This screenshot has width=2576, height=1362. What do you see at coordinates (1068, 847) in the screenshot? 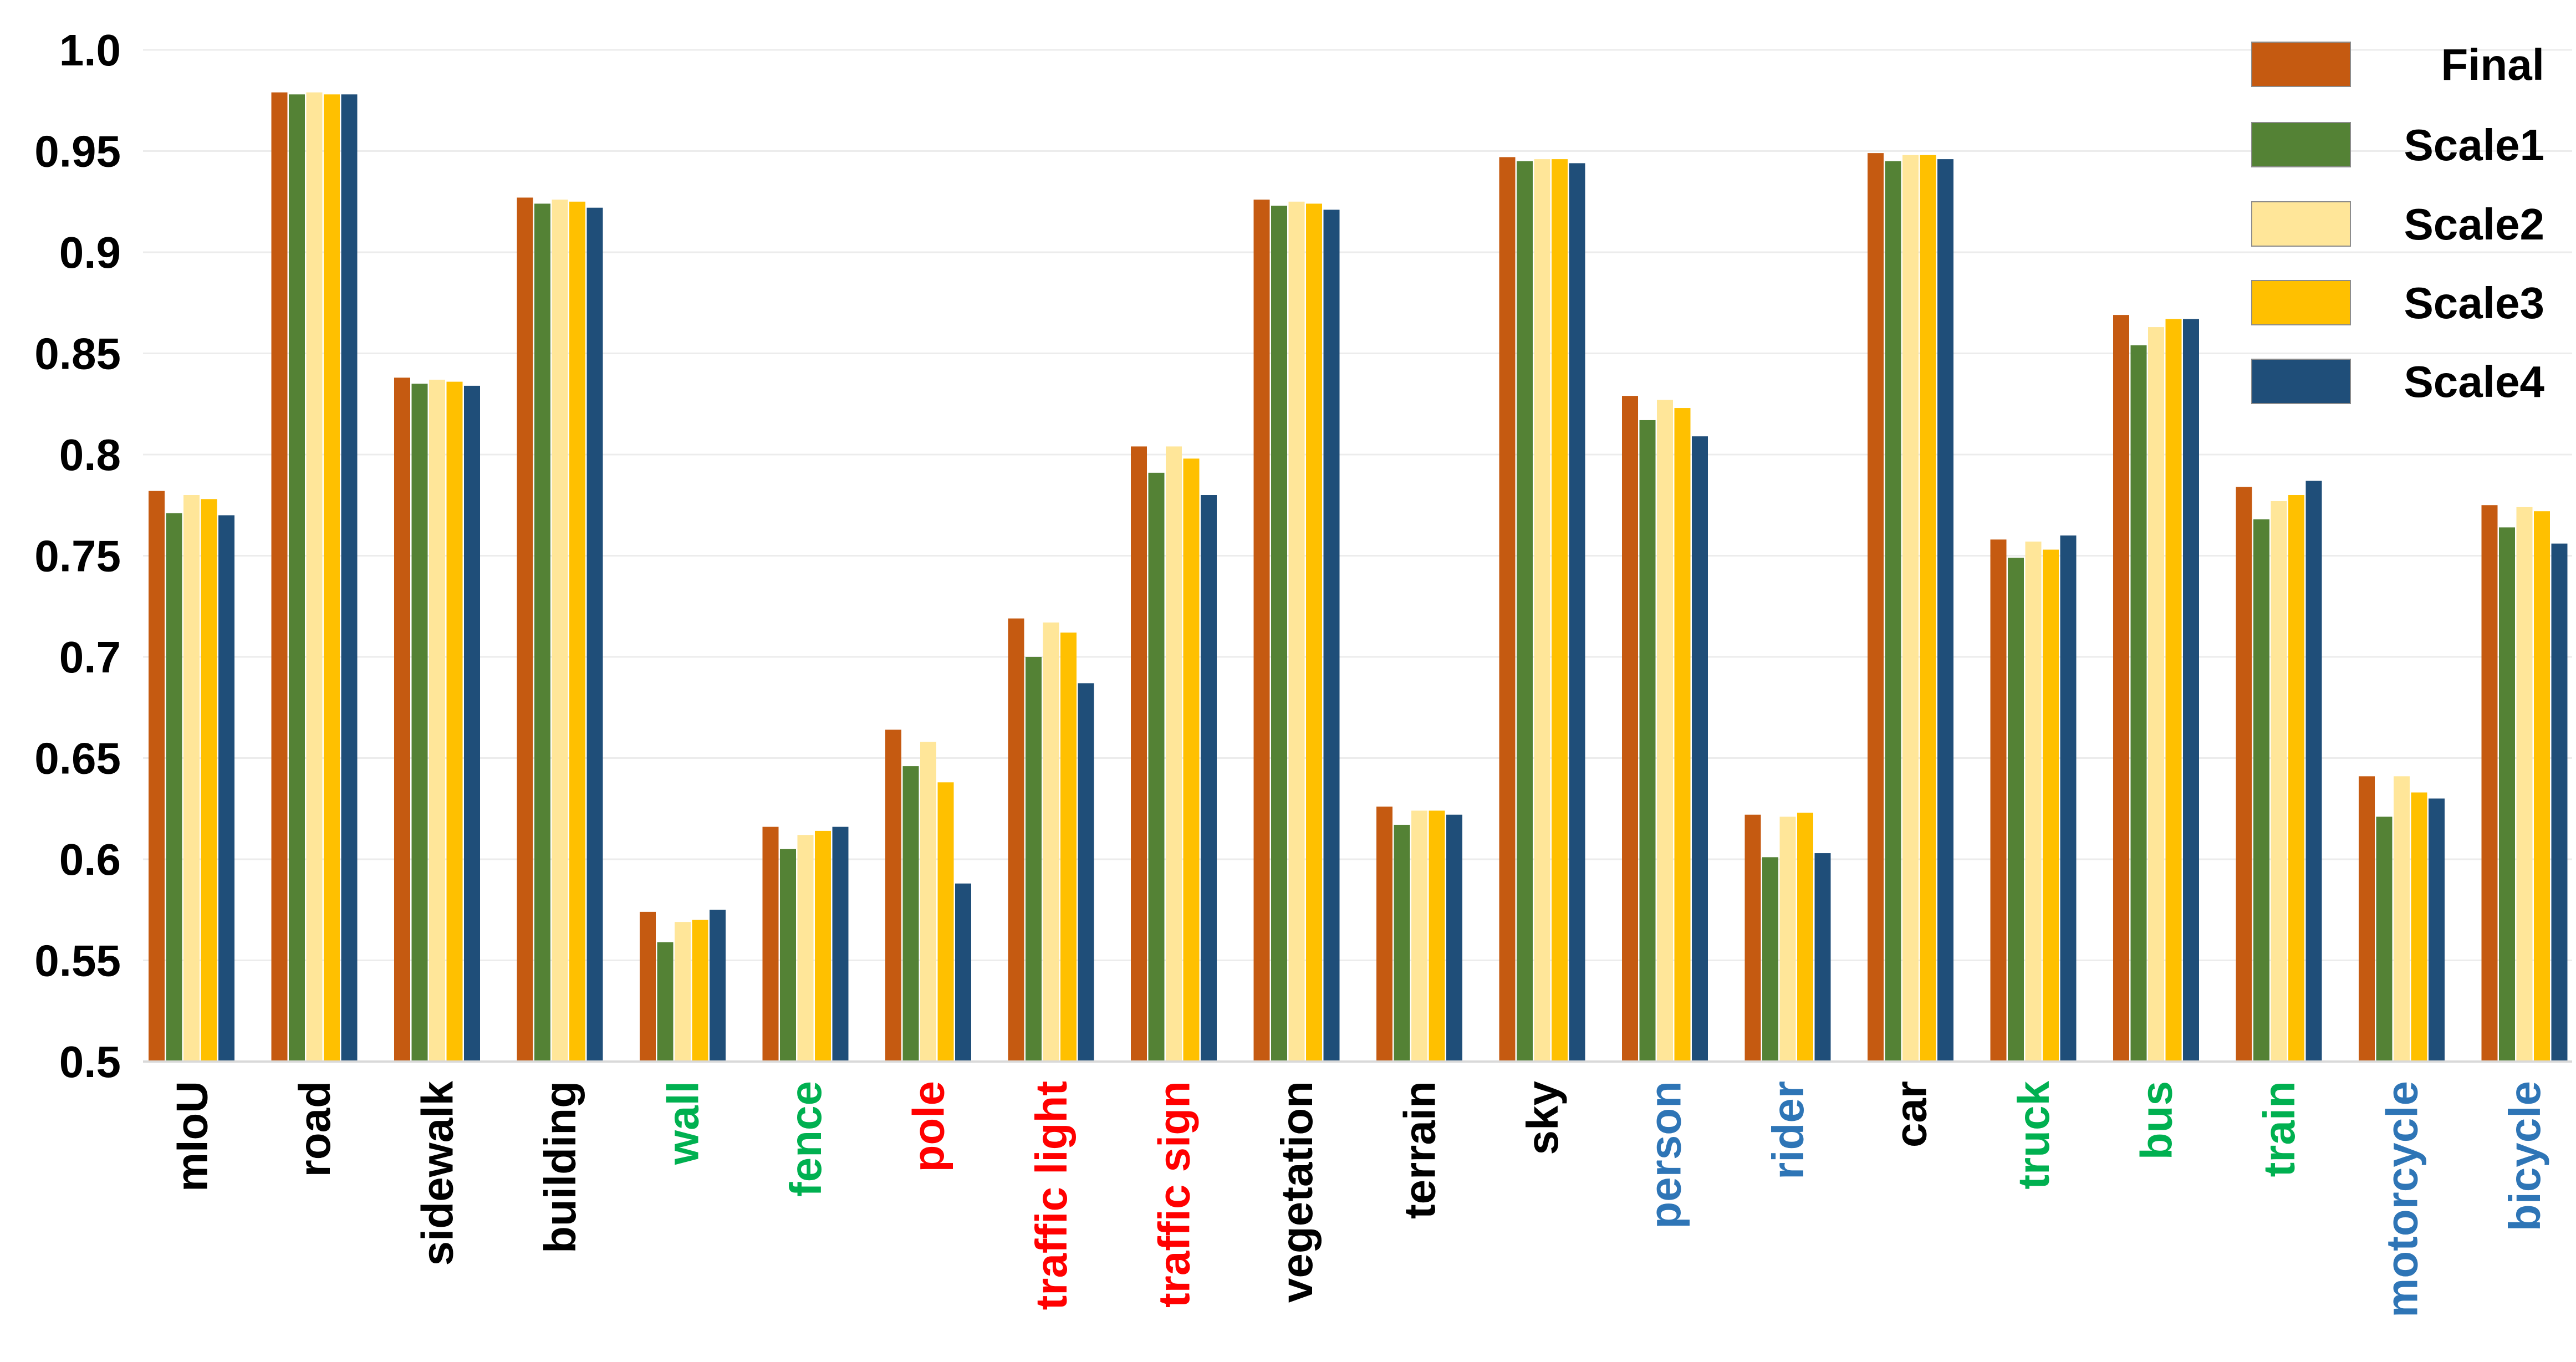
I see `bar-scale3-traffic-light` at bounding box center [1068, 847].